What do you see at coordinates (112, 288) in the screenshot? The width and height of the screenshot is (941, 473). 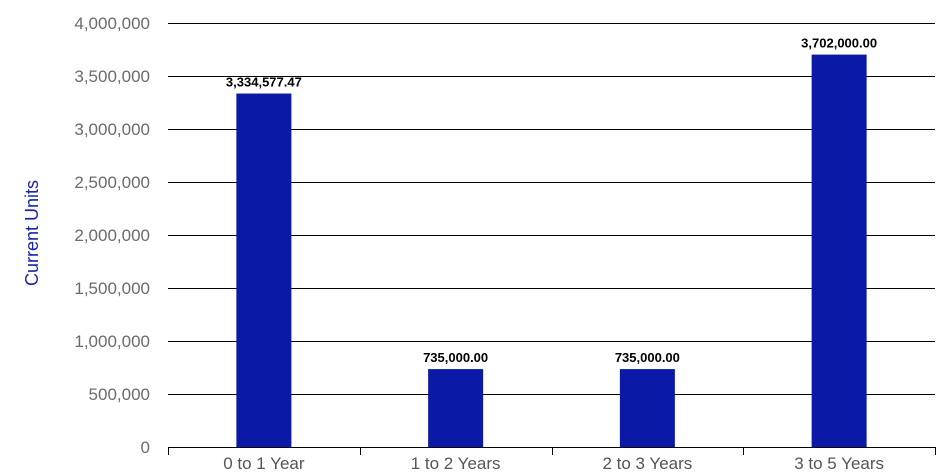 I see `y-tick-label: 1,500,000` at bounding box center [112, 288].